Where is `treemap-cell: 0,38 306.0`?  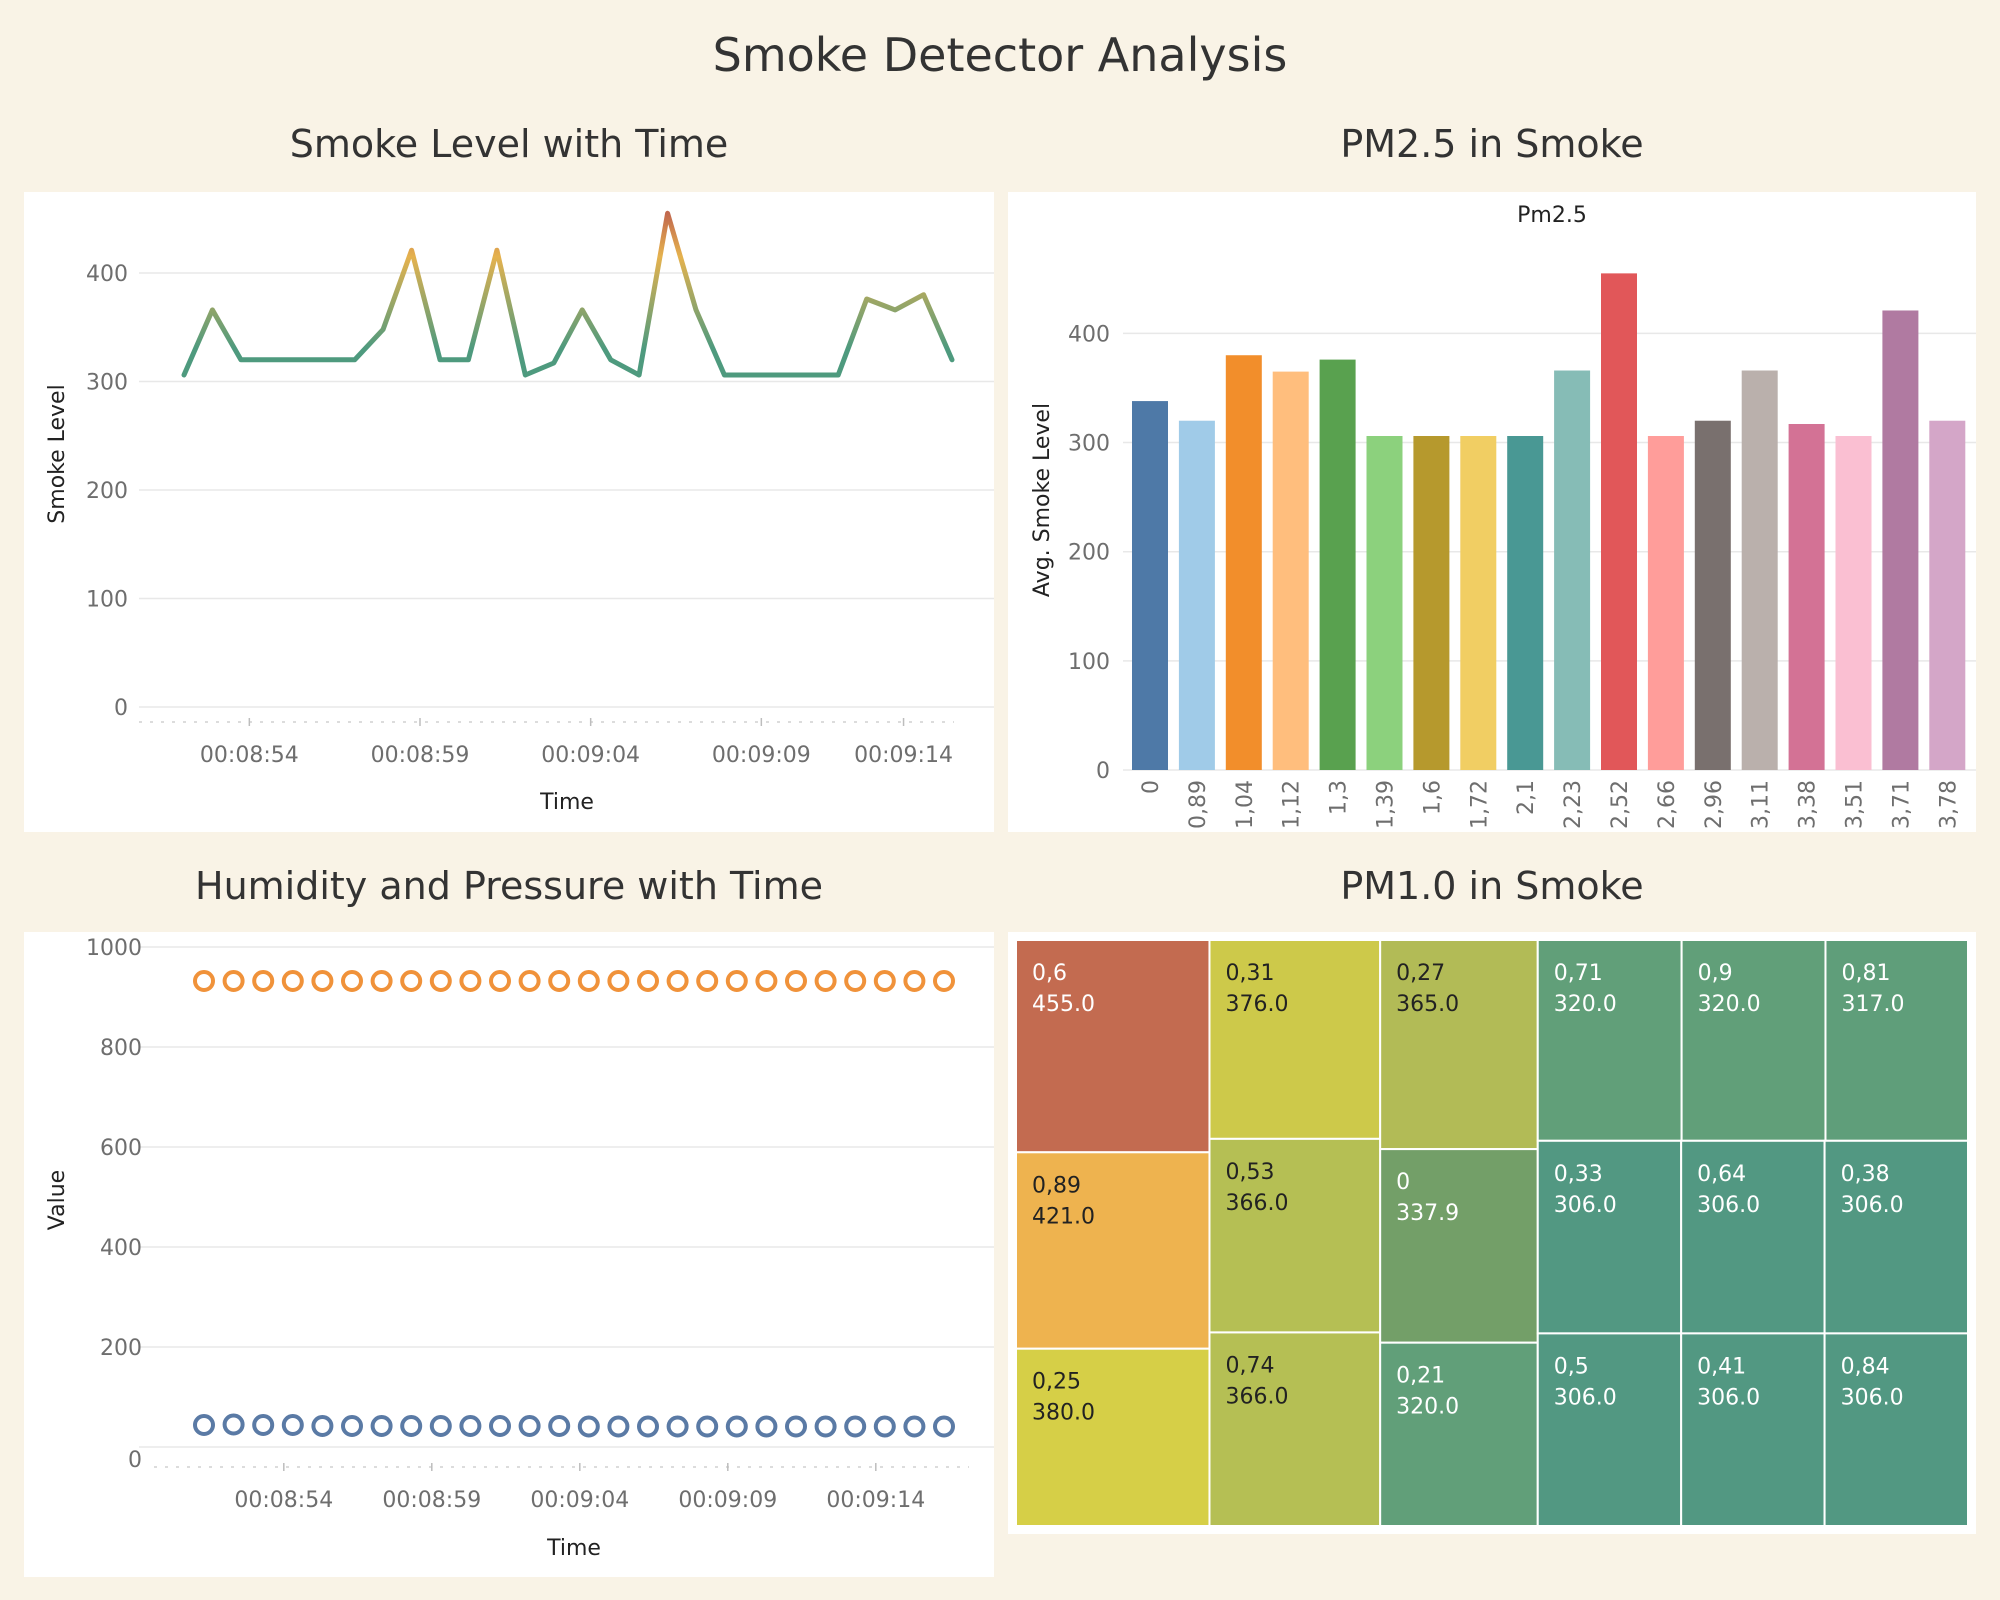 treemap-cell: 0,38 306.0 is located at coordinates (1896, 1237).